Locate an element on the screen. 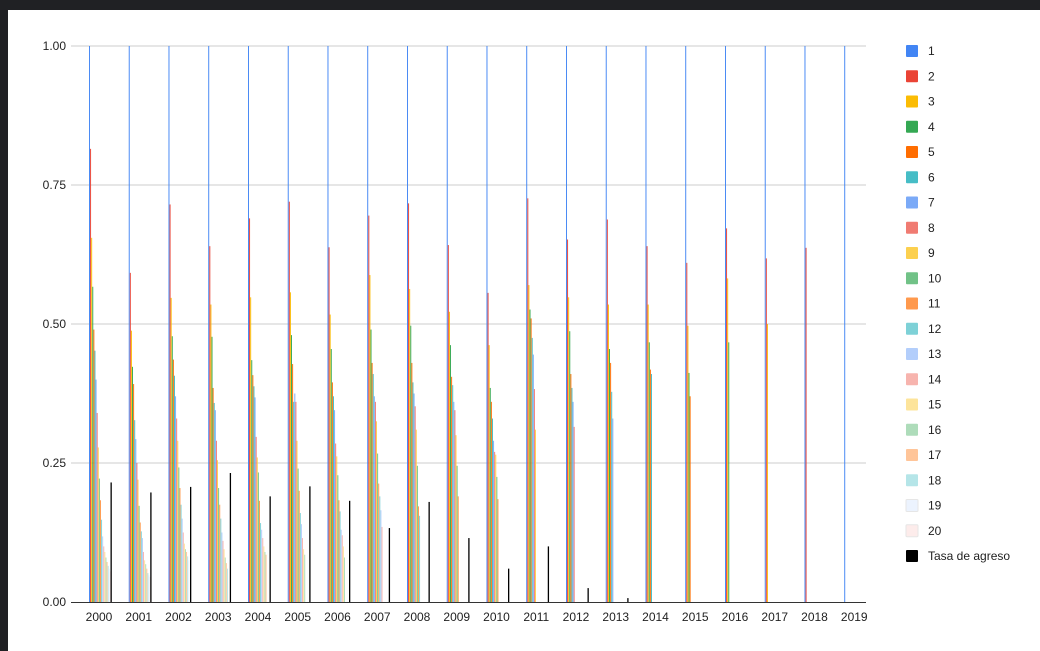  bar-8-2010 is located at coordinates (495, 526).